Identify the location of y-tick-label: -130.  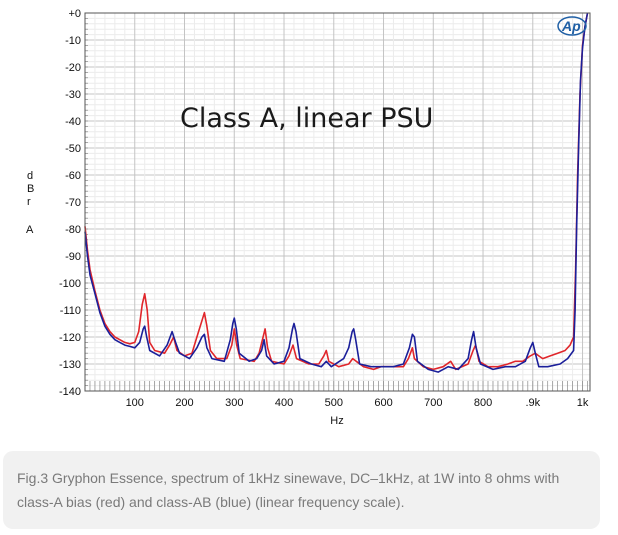
(70, 365).